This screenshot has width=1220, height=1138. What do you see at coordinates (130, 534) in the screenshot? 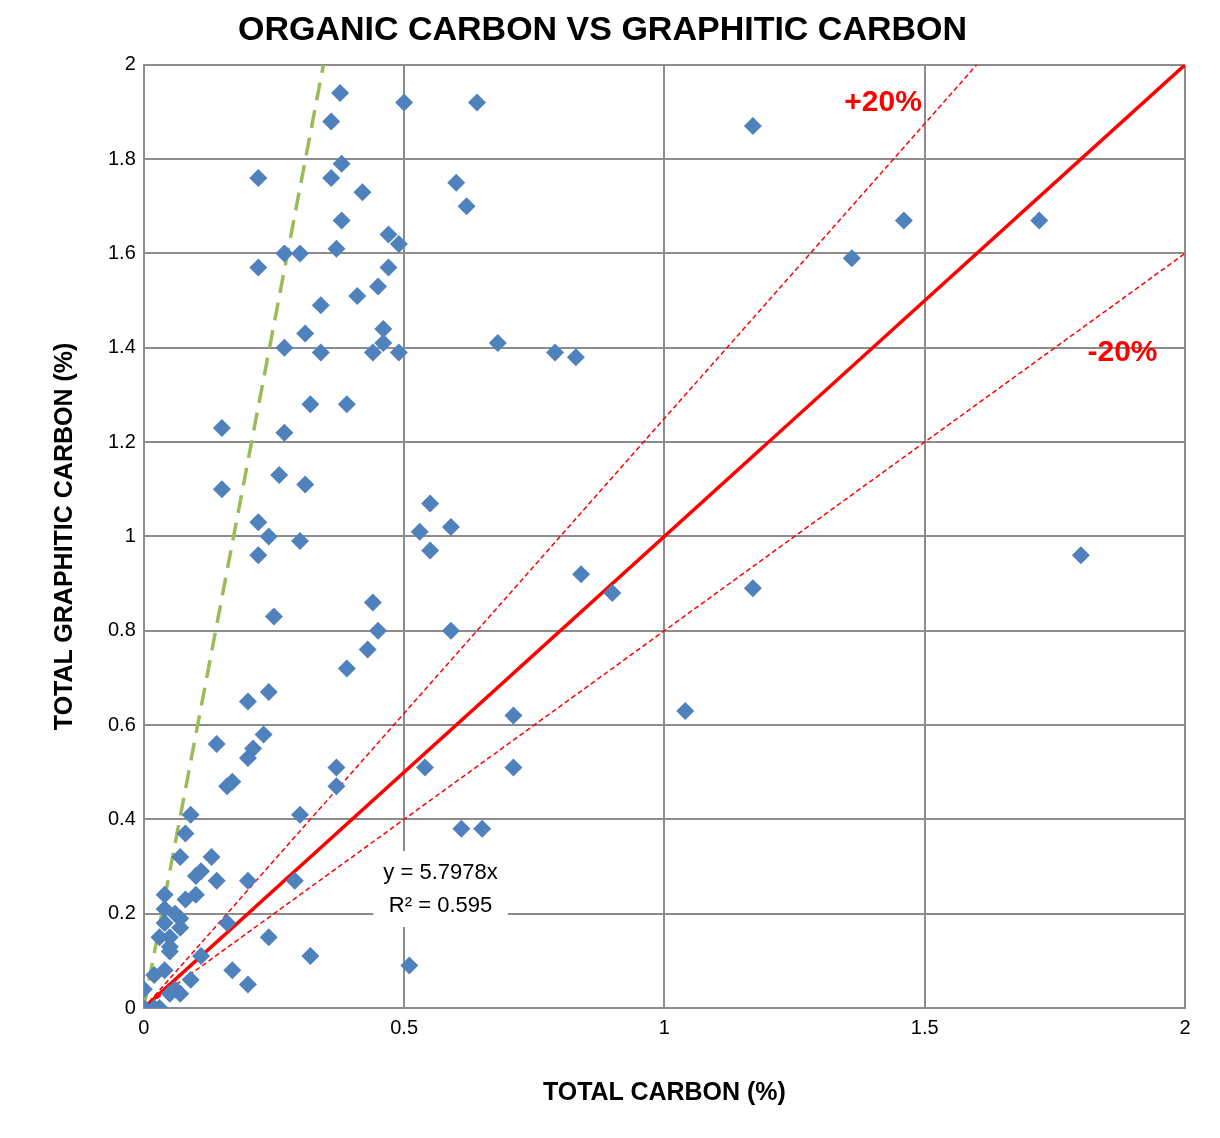
I see `y-tick-label: 1` at bounding box center [130, 534].